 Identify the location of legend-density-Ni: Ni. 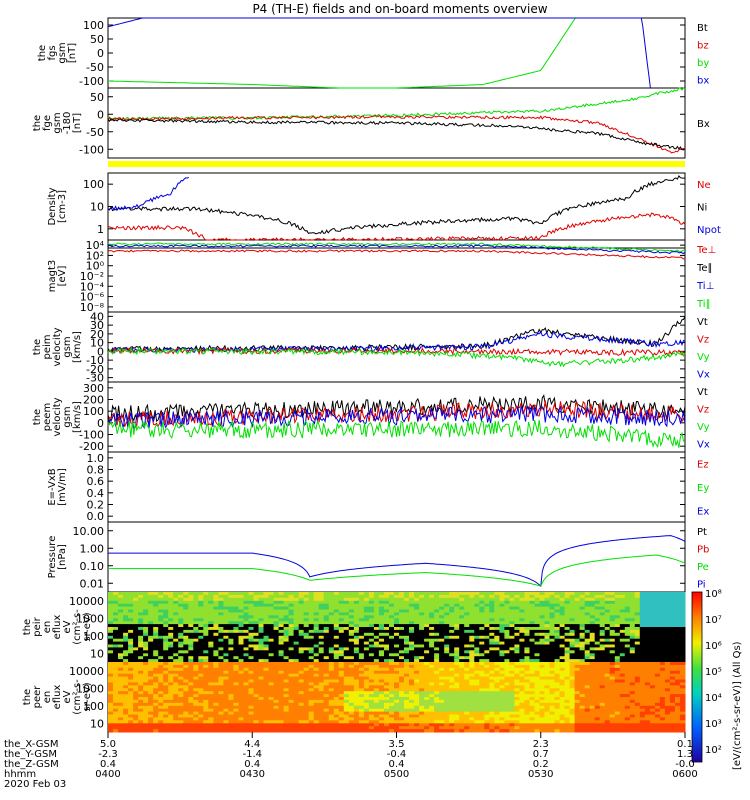
(702, 208).